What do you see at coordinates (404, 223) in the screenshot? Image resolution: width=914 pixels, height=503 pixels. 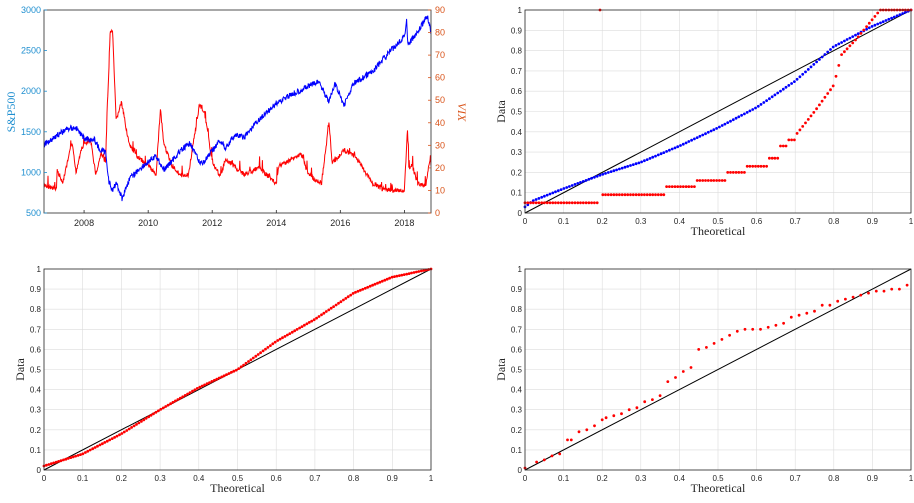 I see `timeseries-x-tick-label: 2018` at bounding box center [404, 223].